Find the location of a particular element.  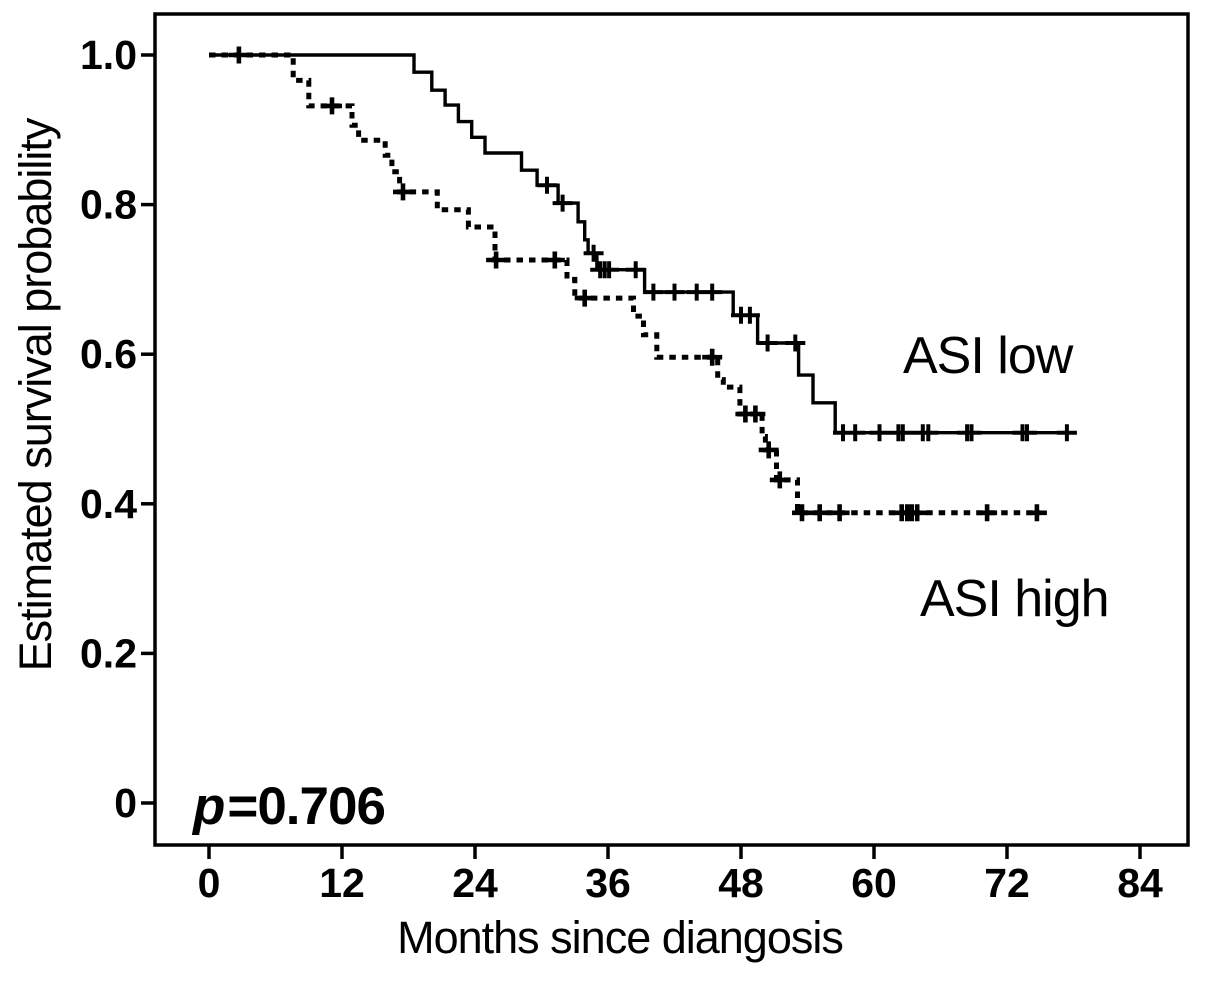

x-tick-label: 72 is located at coordinates (1007, 883).